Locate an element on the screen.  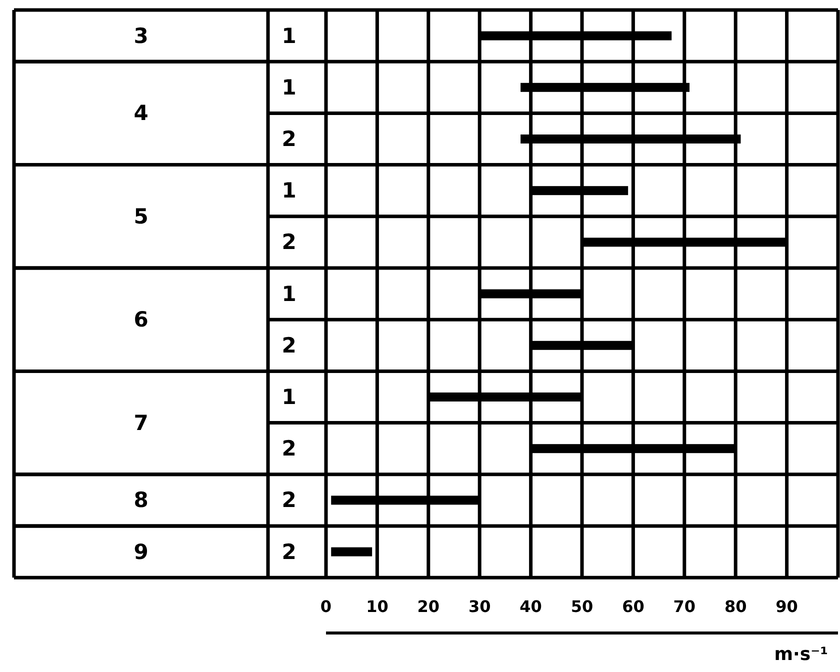
x-tick-label: 50 is located at coordinates (582, 606).